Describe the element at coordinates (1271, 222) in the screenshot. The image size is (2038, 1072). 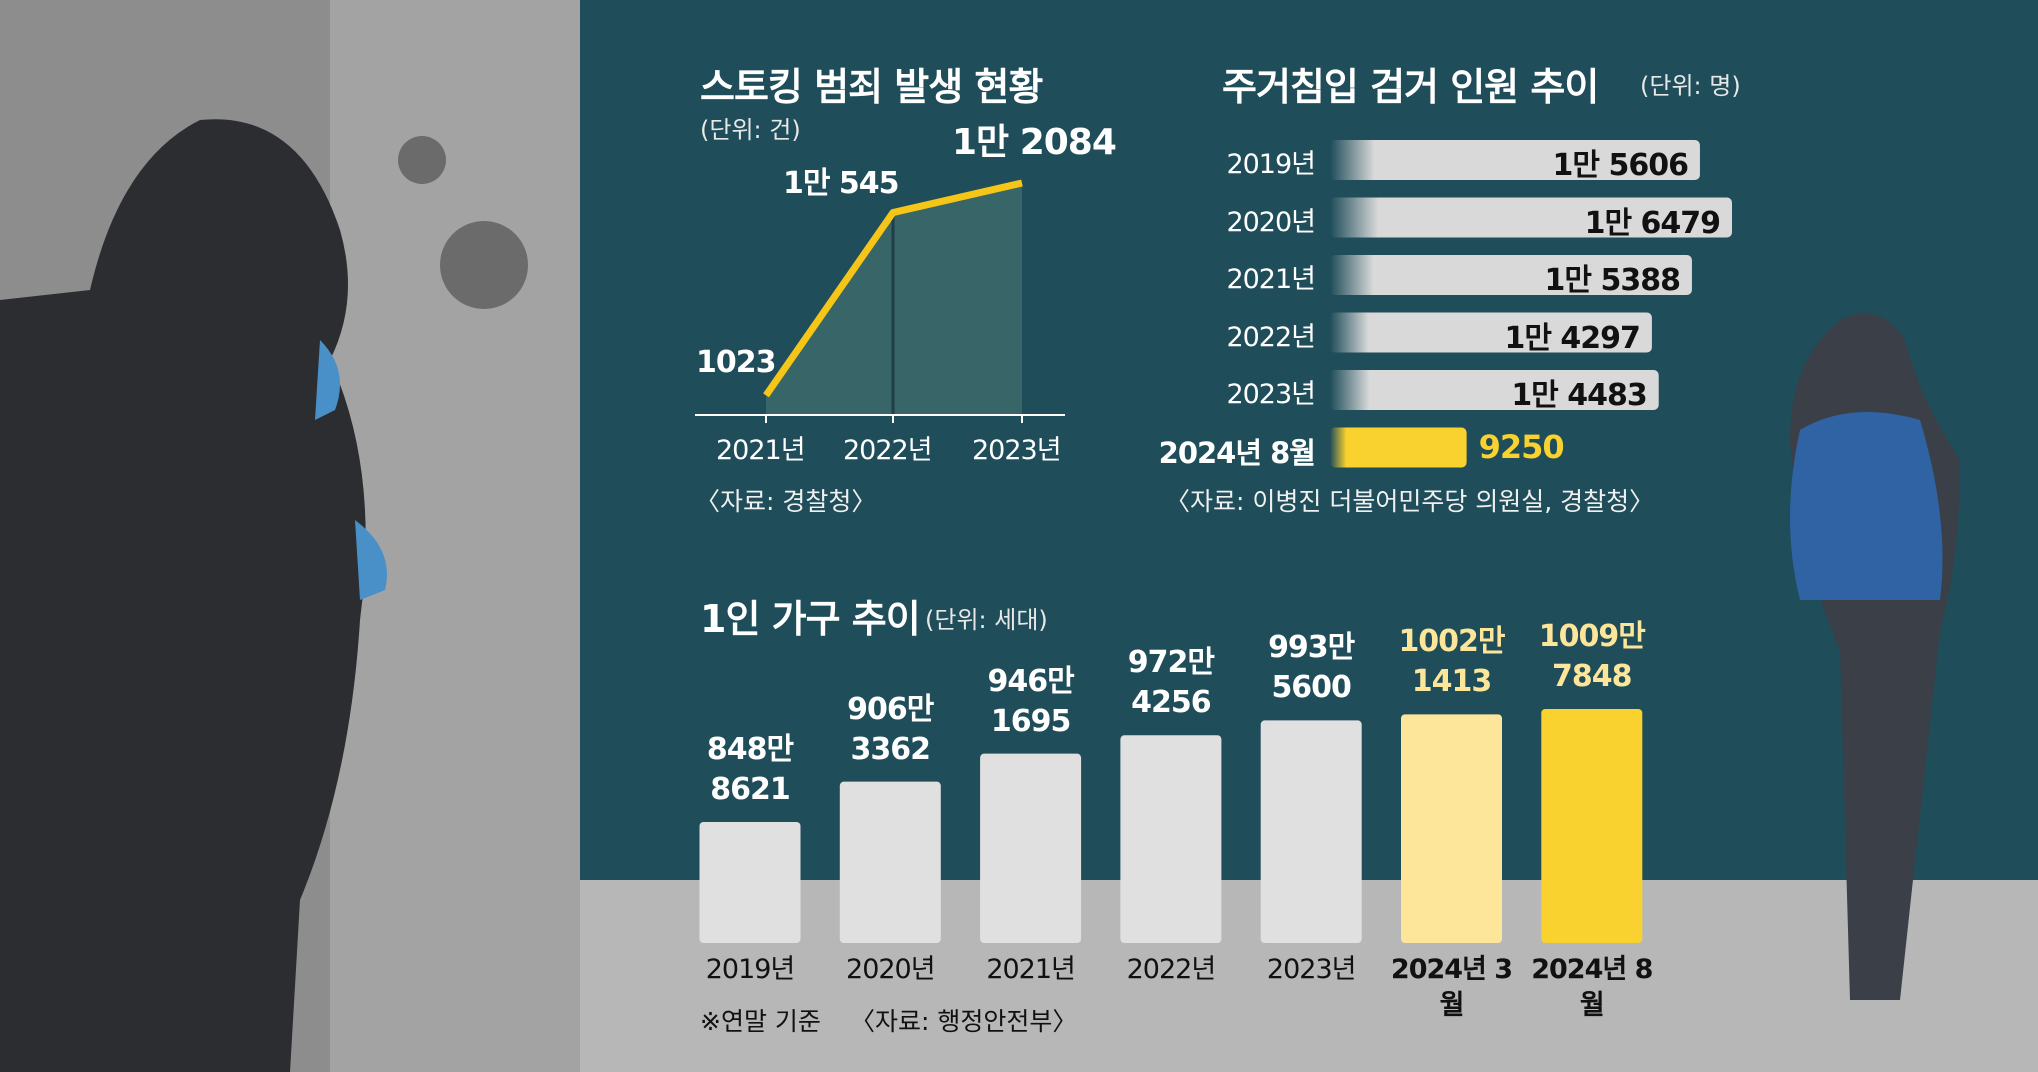
I see `y-tick-label: 2020년` at that location.